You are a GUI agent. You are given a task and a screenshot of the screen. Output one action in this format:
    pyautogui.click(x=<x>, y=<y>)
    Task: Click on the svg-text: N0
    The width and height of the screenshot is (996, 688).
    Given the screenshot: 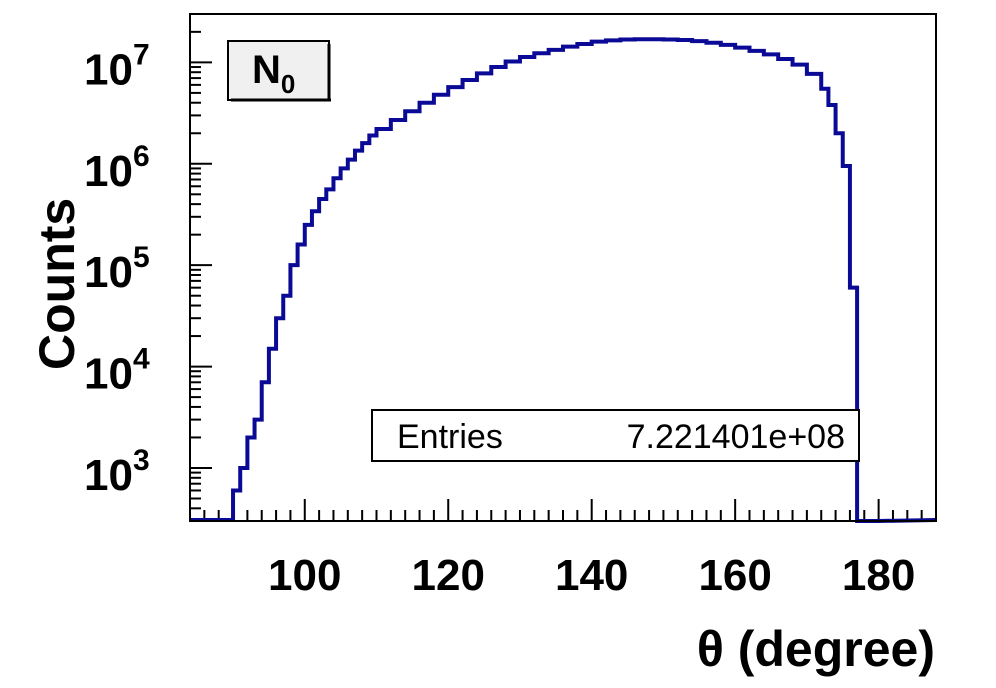 What is the action you would take?
    pyautogui.click(x=273, y=73)
    